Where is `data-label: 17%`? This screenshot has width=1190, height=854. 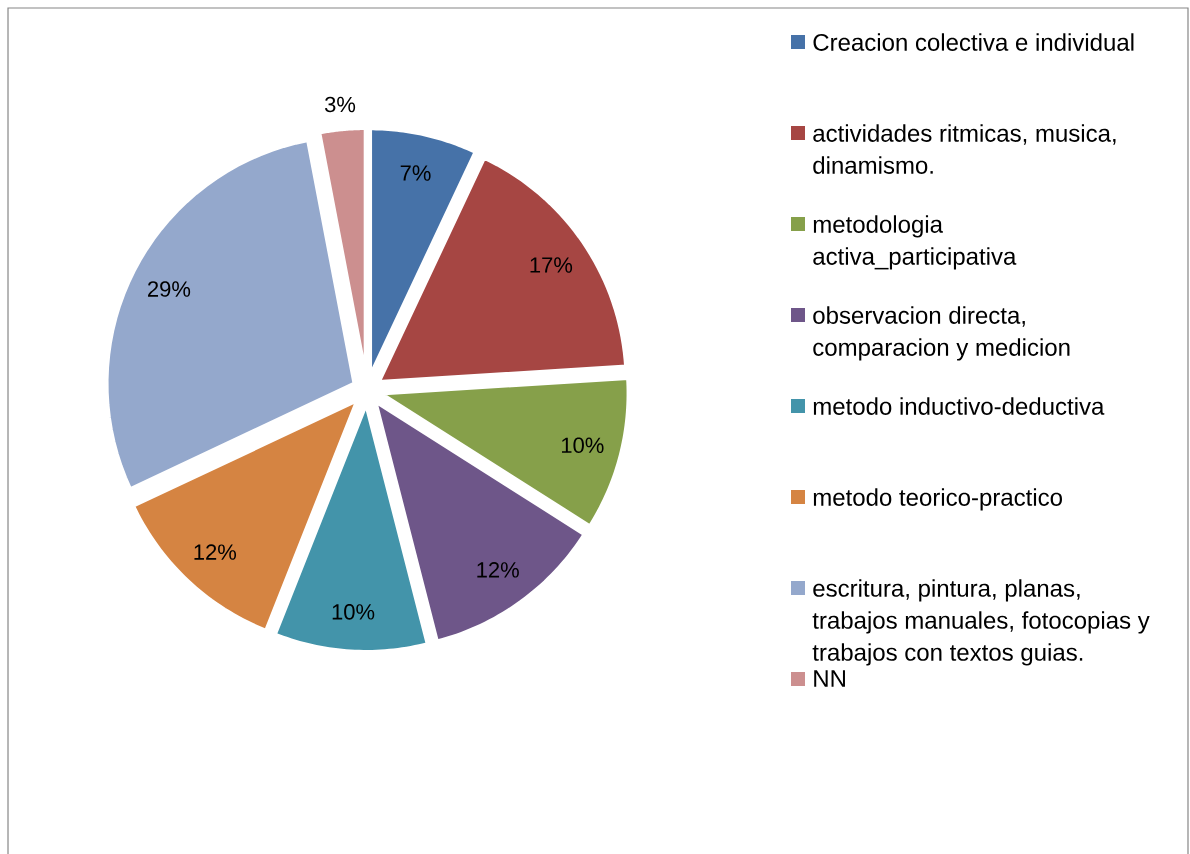 data-label: 17% is located at coordinates (551, 265).